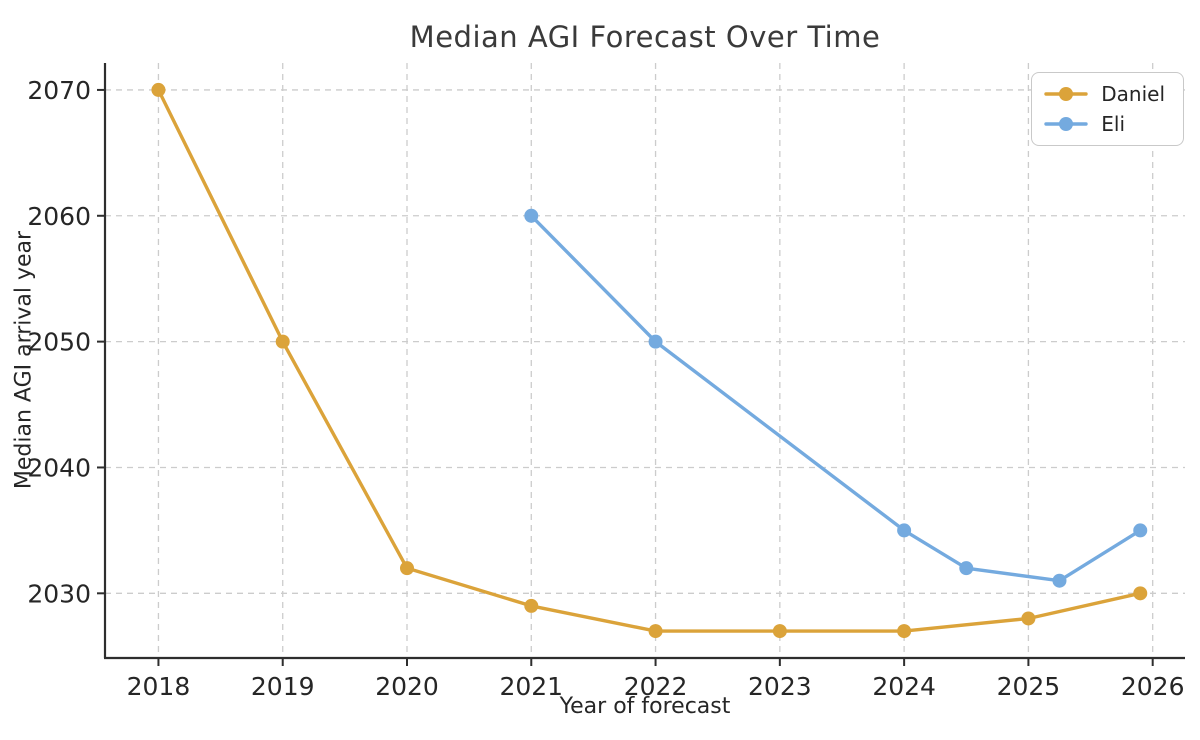  I want to click on x-tick-label: 2026, so click(1153, 686).